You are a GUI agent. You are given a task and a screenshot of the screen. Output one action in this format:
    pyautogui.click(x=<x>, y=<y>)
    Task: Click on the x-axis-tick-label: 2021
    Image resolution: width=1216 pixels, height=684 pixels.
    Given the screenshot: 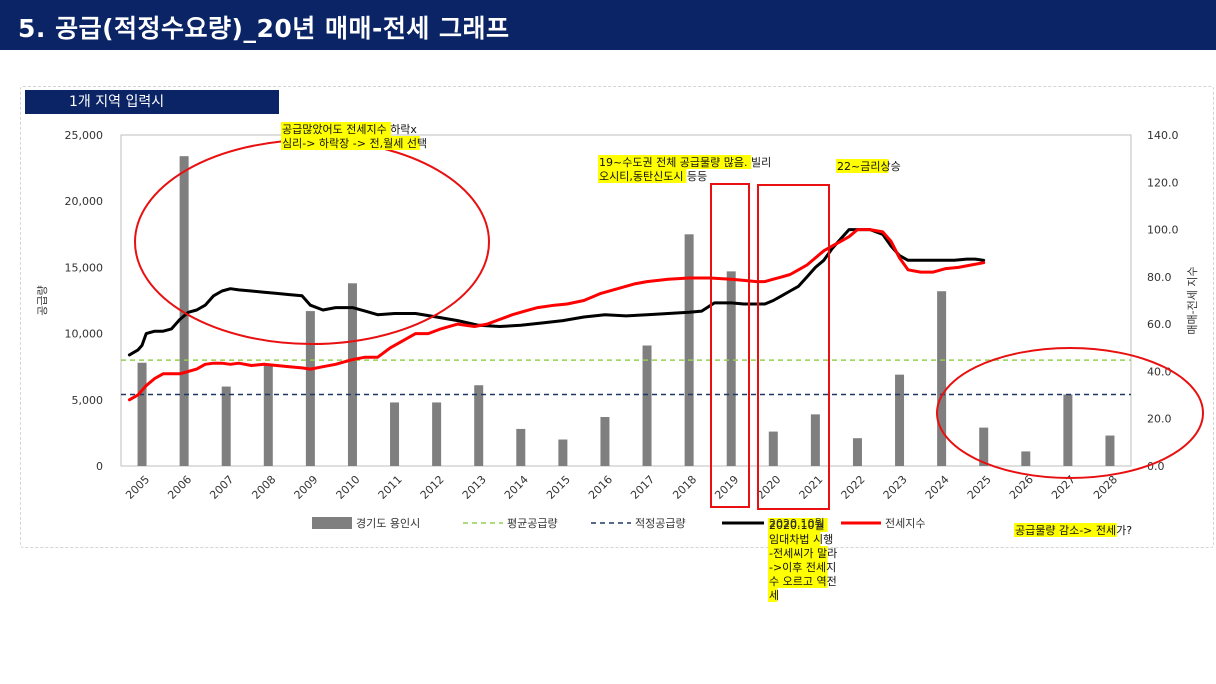 What is the action you would take?
    pyautogui.click(x=811, y=487)
    